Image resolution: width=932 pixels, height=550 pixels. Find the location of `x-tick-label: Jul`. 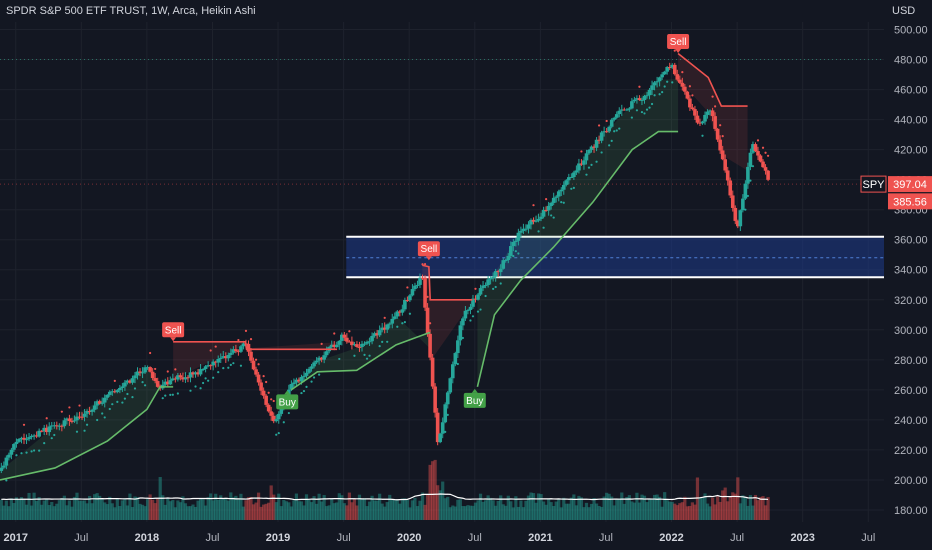

x-tick-label: Jul is located at coordinates (606, 538).